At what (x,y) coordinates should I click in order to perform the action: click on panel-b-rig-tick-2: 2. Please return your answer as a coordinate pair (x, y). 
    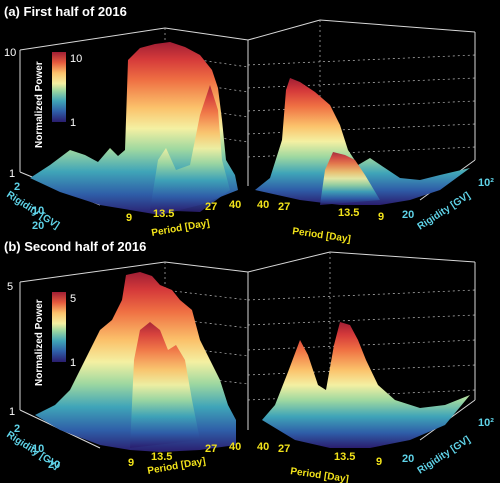
    Looking at the image, I should click on (17, 429).